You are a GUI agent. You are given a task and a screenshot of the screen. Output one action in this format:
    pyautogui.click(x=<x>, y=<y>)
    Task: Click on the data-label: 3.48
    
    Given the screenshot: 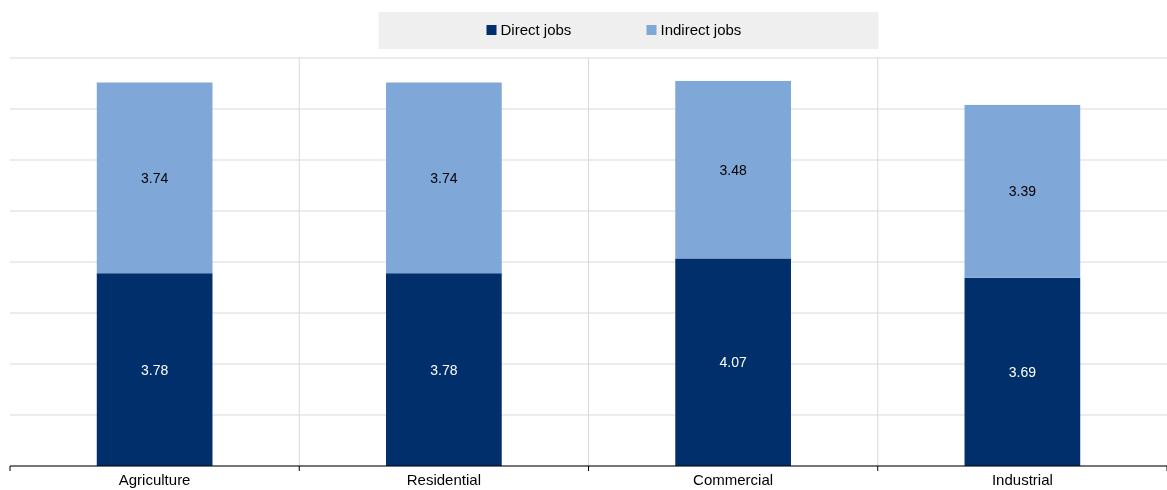 What is the action you would take?
    pyautogui.click(x=733, y=169)
    